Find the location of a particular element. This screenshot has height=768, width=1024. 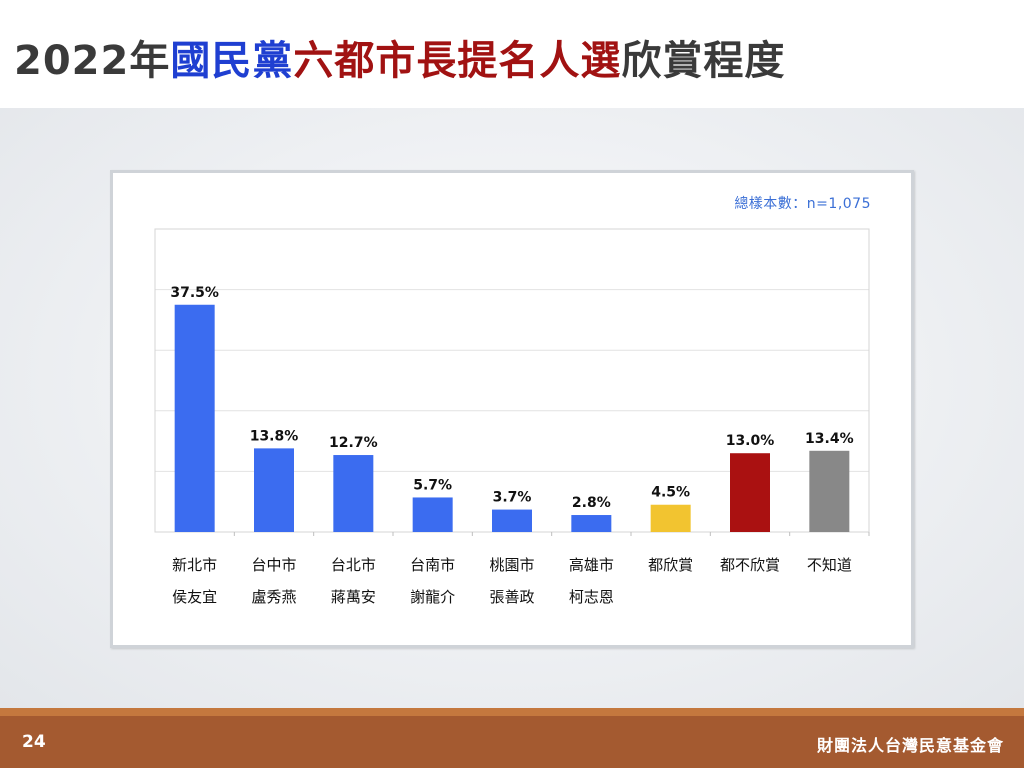

category-label: 都欣賞 is located at coordinates (670, 565).